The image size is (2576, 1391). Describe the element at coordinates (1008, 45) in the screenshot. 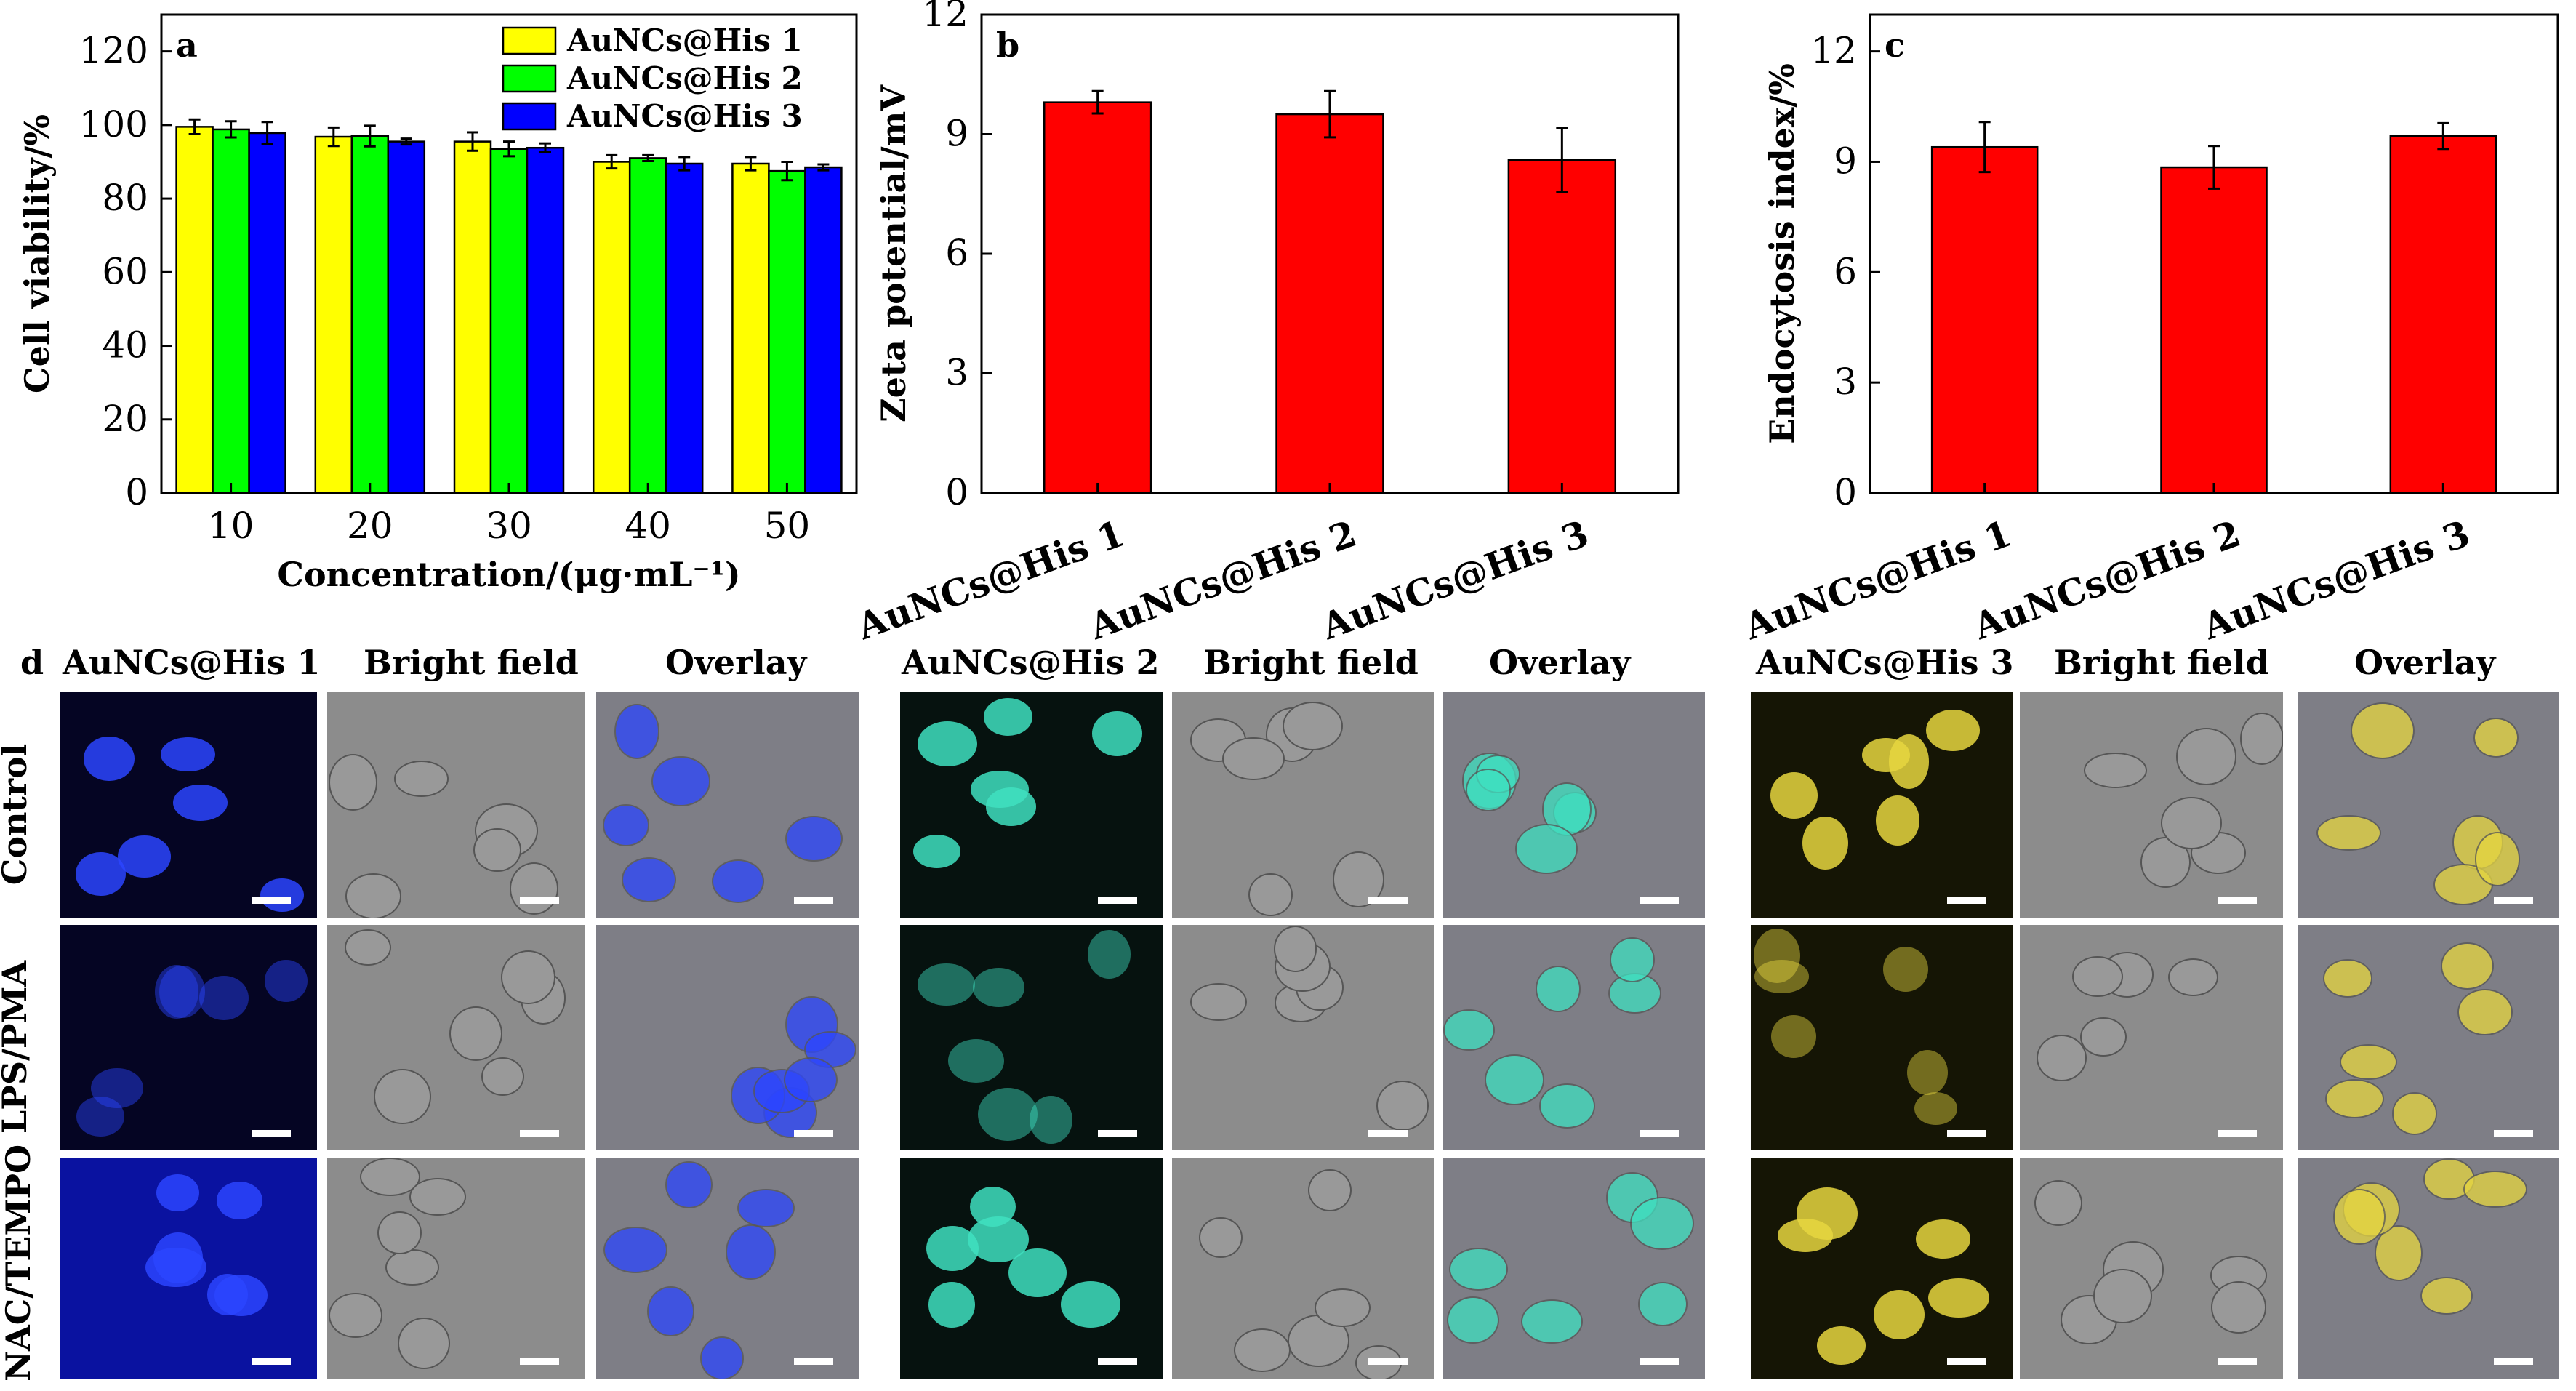

I see `panel-label: b` at that location.